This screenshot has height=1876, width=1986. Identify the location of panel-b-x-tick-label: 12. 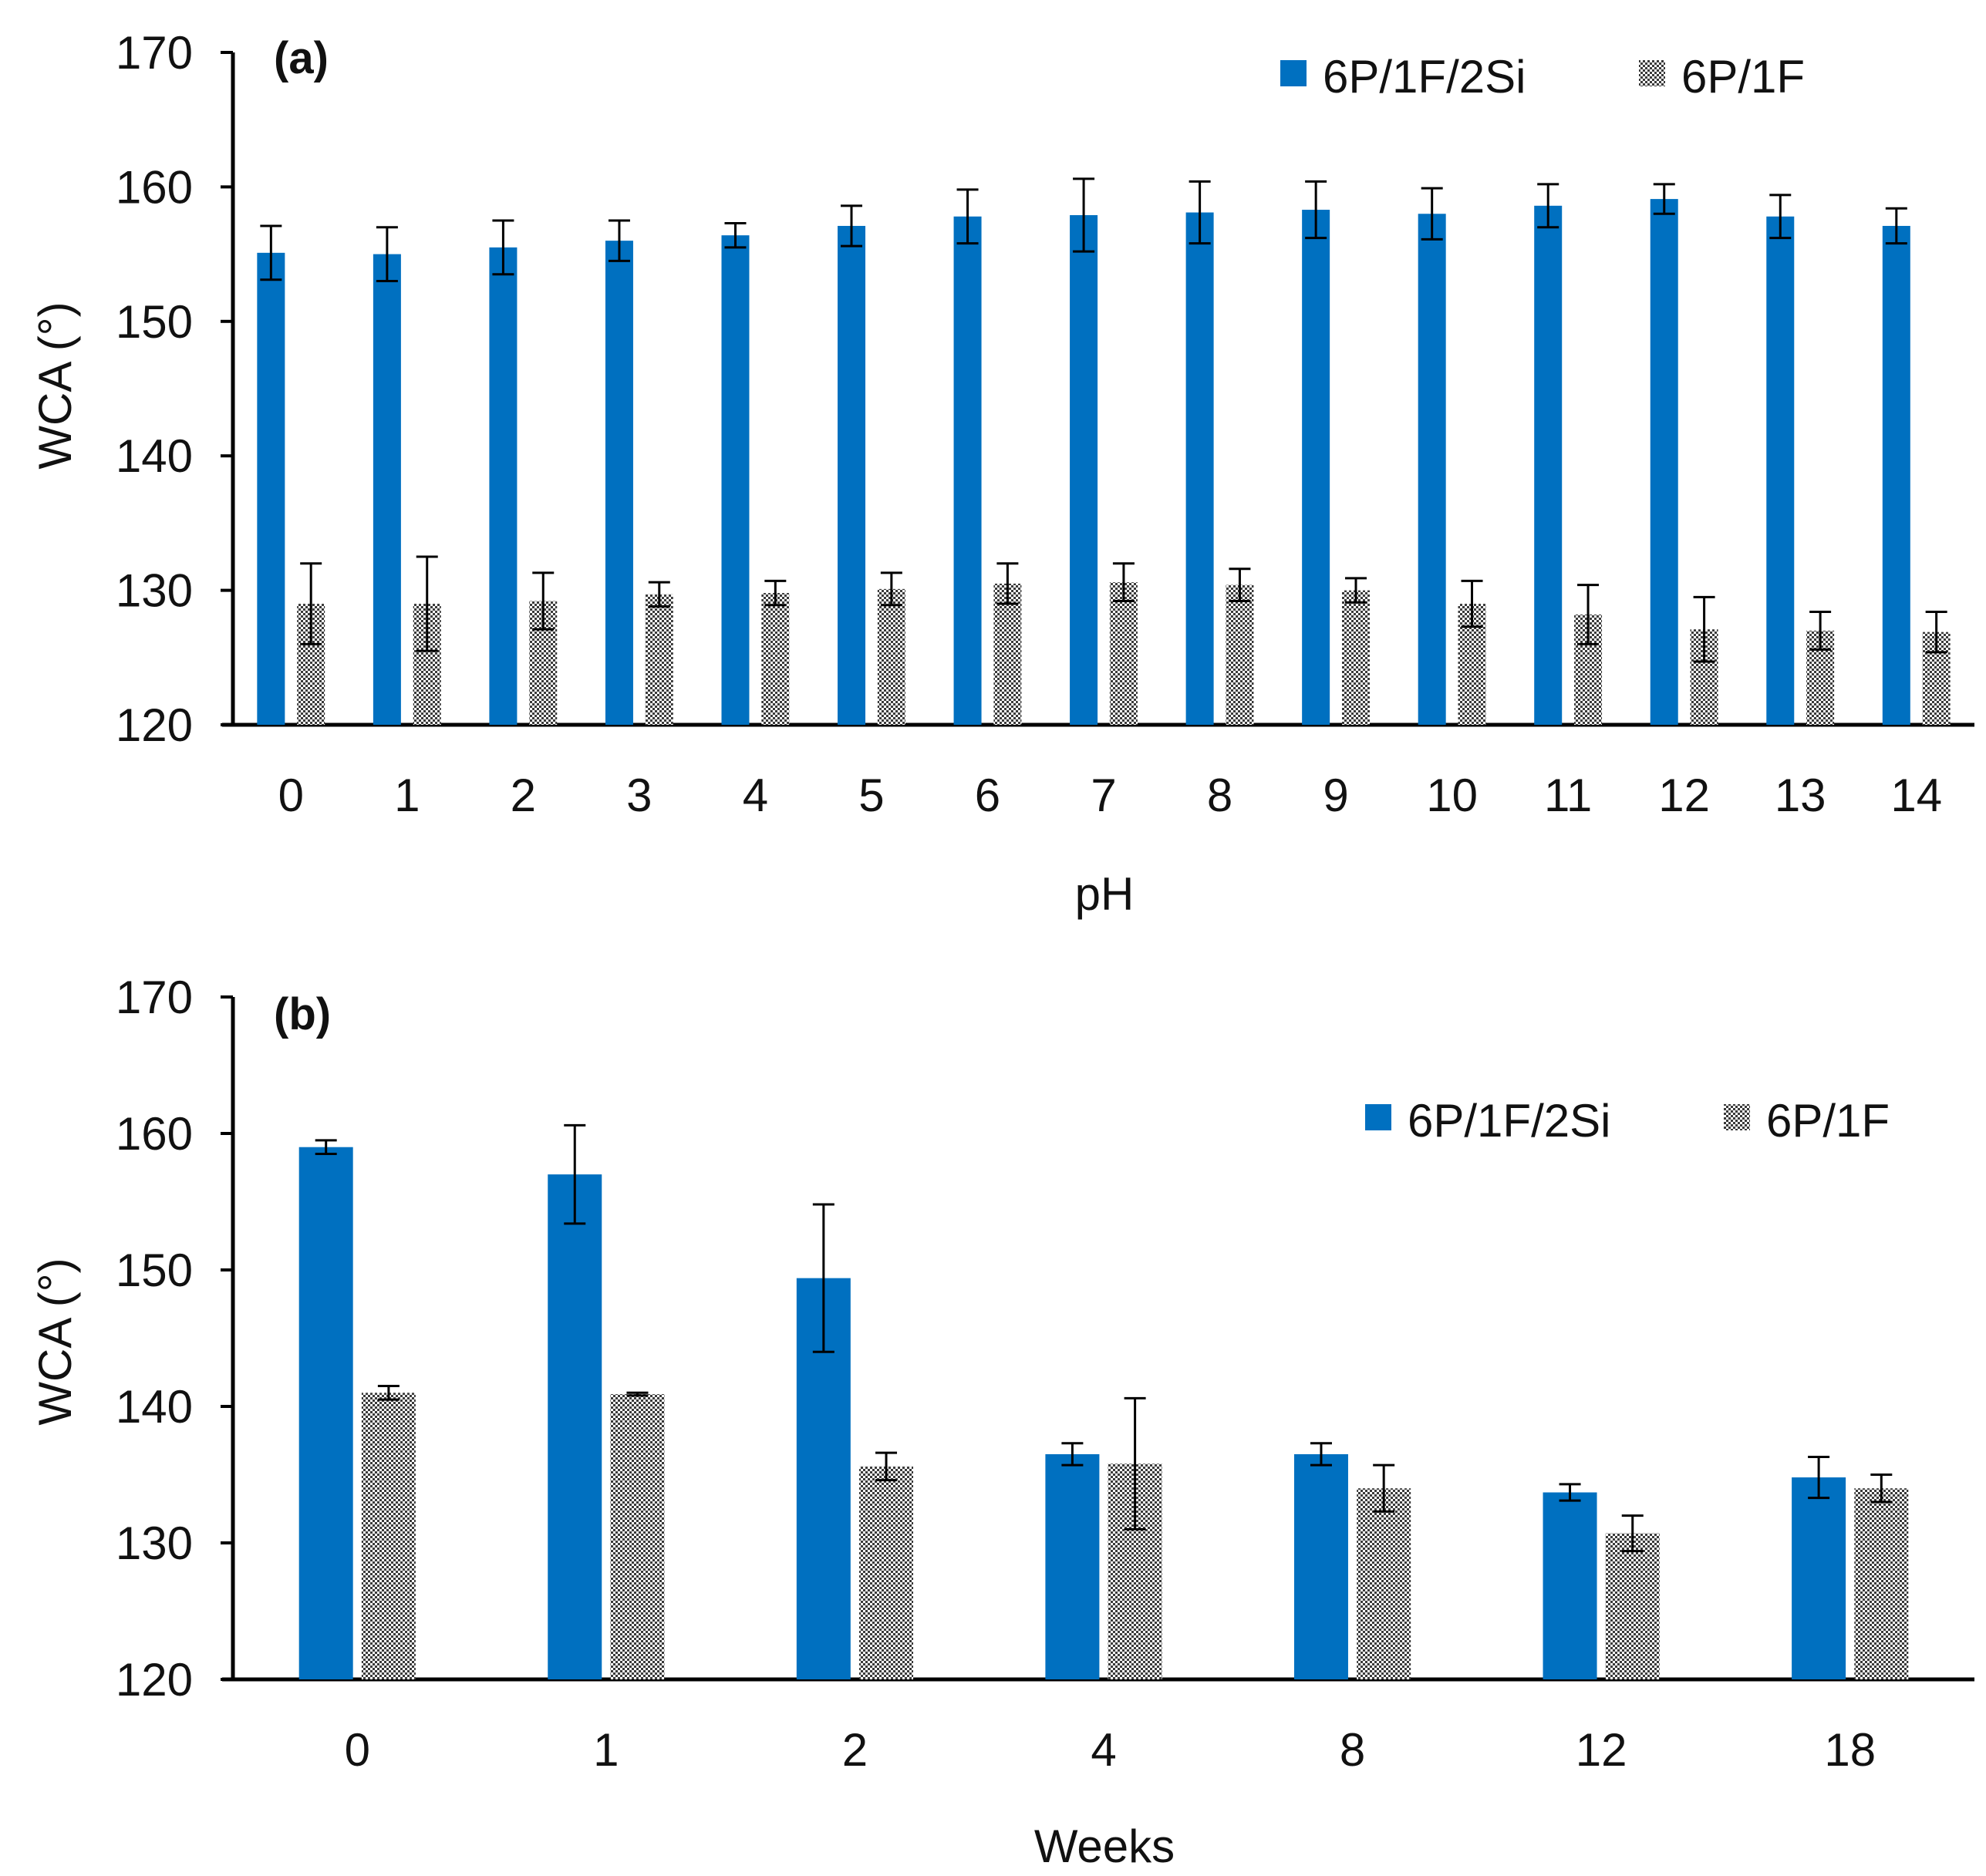
(1601, 1750).